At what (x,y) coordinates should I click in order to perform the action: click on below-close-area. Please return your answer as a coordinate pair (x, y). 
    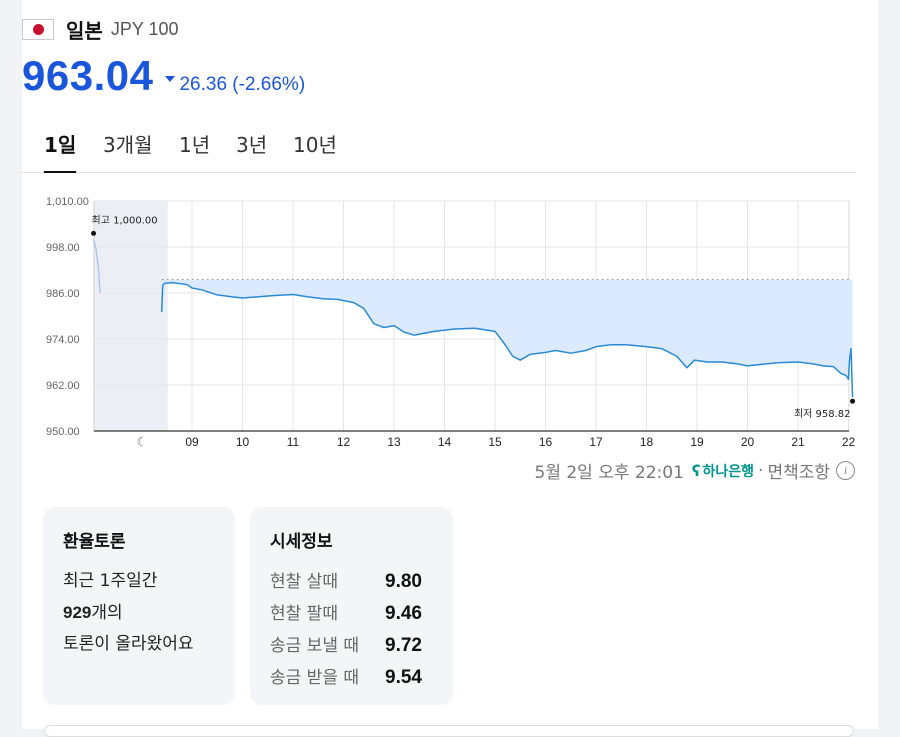
    Looking at the image, I should click on (507, 338).